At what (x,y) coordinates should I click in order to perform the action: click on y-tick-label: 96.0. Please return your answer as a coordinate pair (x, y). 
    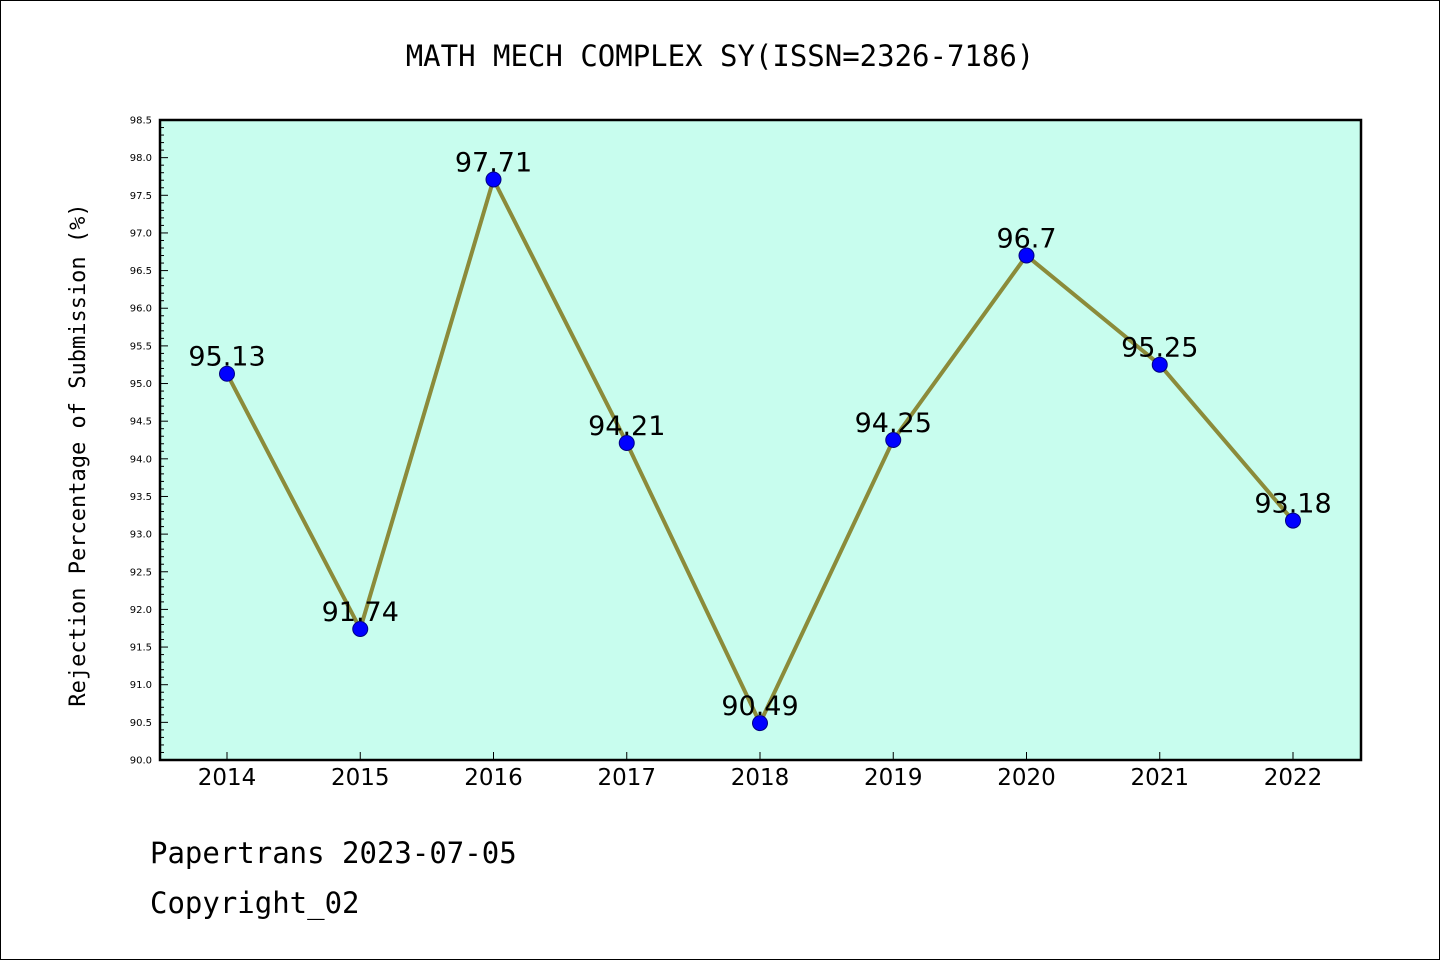
    Looking at the image, I should click on (141, 309).